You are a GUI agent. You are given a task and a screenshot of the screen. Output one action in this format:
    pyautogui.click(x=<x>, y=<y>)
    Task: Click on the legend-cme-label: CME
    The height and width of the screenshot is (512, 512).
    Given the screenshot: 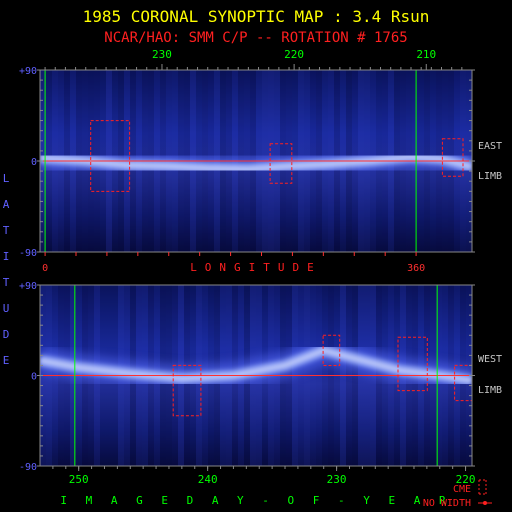 What is the action you would take?
    pyautogui.click(x=462, y=489)
    